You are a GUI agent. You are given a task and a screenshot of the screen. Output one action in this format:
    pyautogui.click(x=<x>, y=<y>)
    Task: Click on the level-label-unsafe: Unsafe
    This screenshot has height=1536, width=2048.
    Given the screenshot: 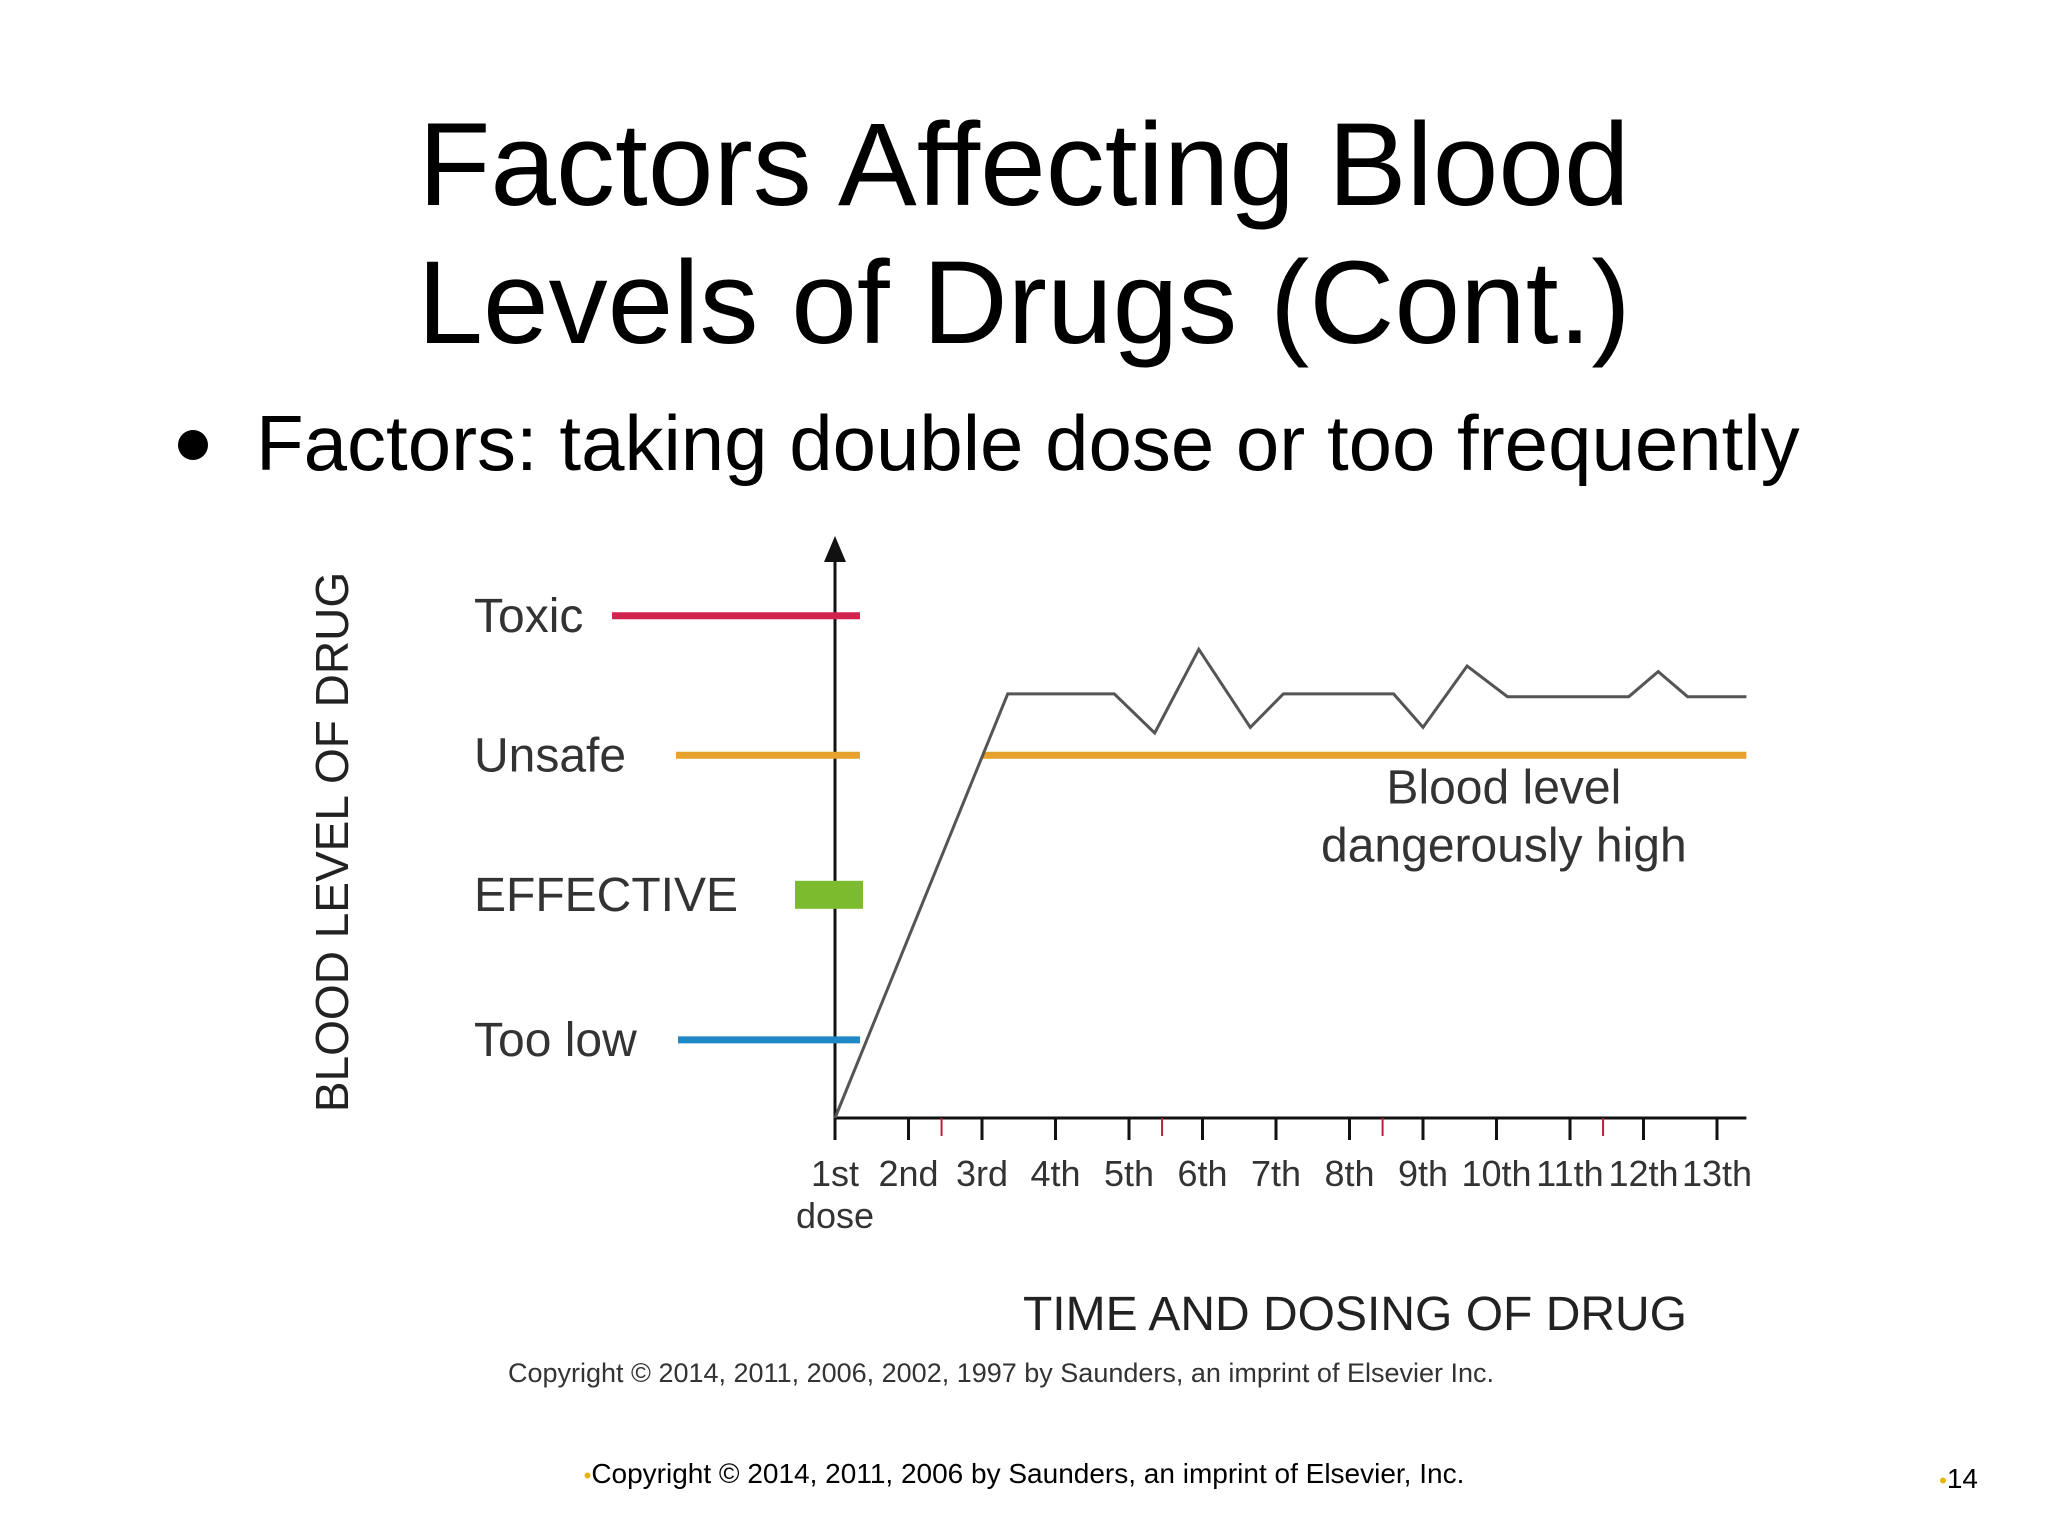 What is the action you would take?
    pyautogui.click(x=550, y=755)
    